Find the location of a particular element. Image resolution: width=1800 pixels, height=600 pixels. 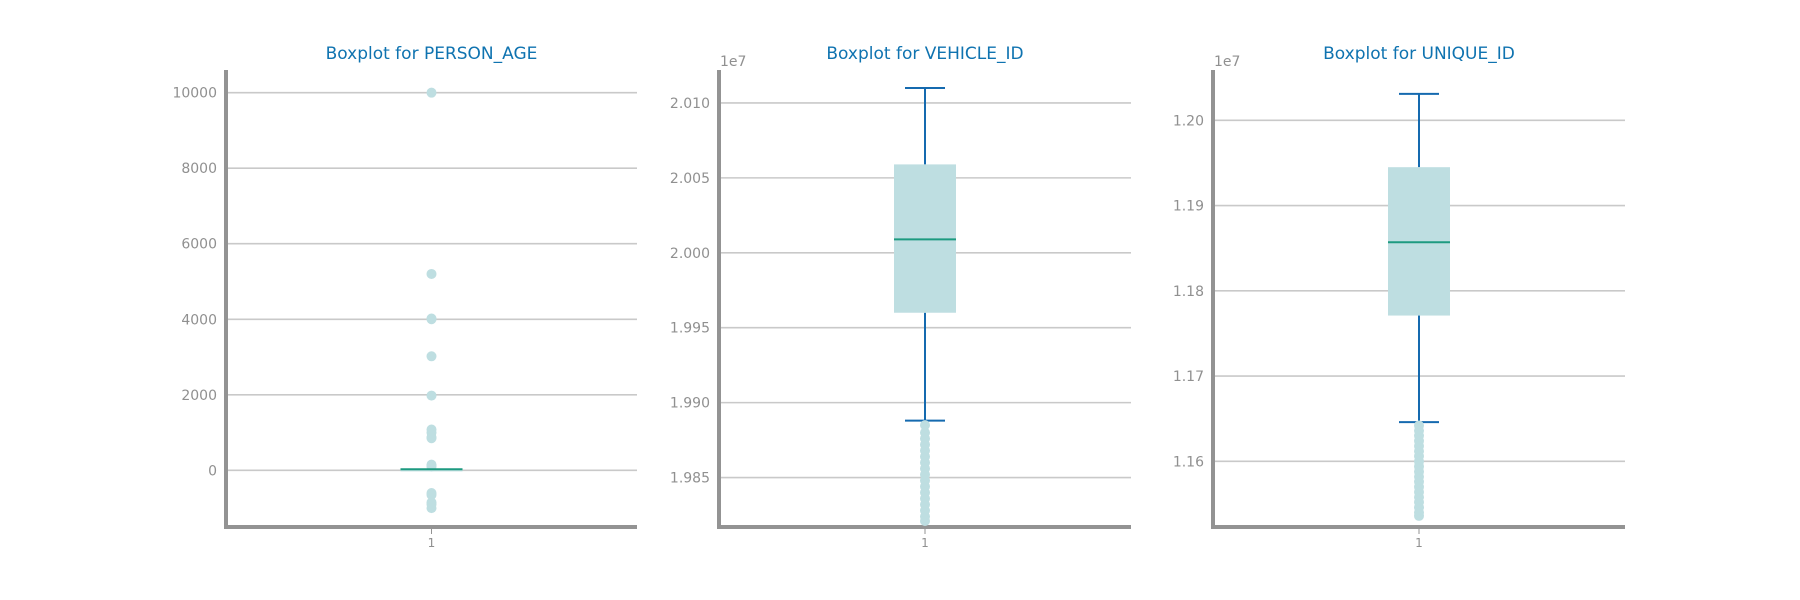

y-tick-label: 2.000 is located at coordinates (690, 254).